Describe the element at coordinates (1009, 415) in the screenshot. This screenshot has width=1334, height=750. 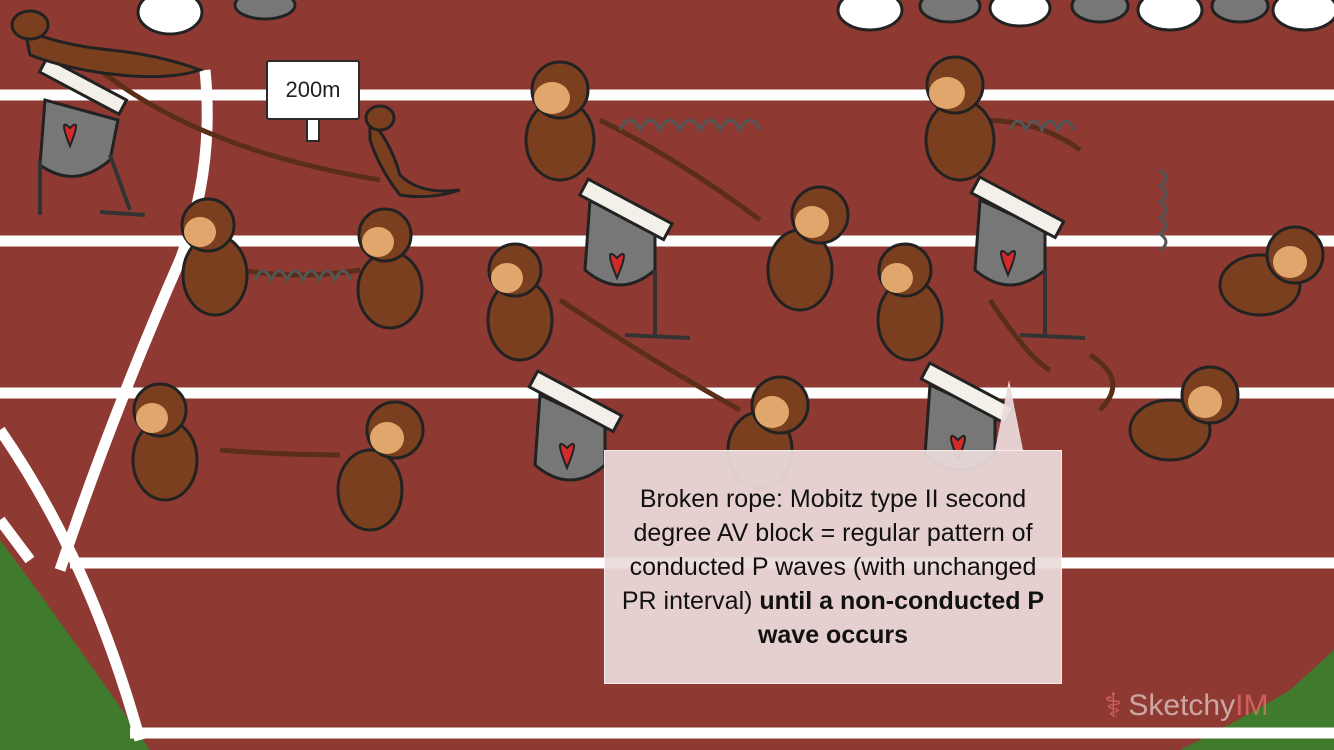
I see `callout-tail` at that location.